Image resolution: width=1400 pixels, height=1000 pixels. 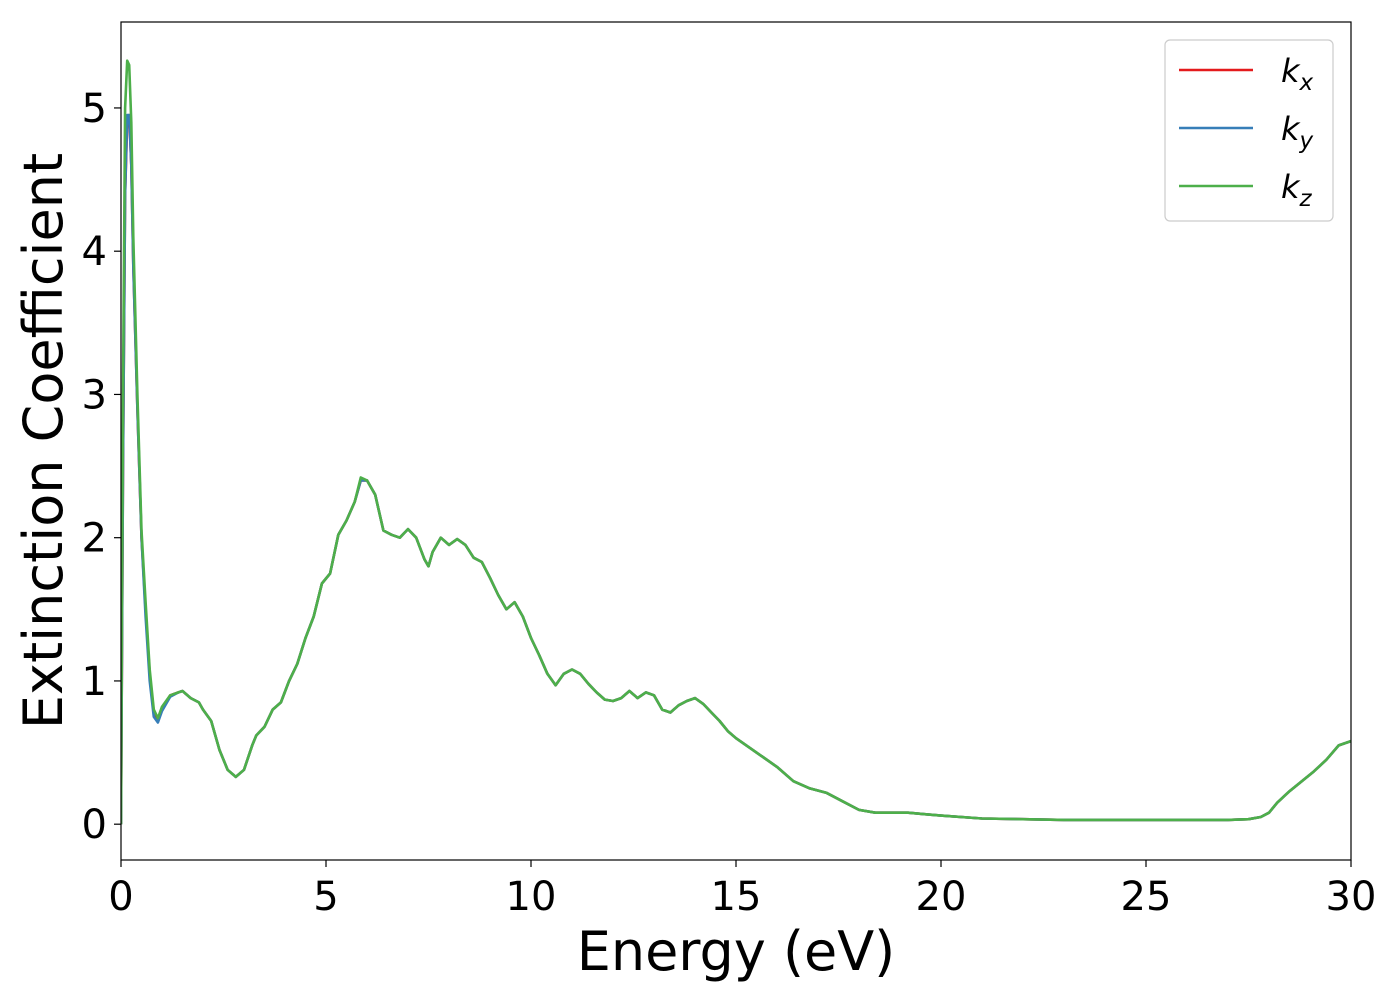 I want to click on y-tick-label: 5, so click(x=94, y=109).